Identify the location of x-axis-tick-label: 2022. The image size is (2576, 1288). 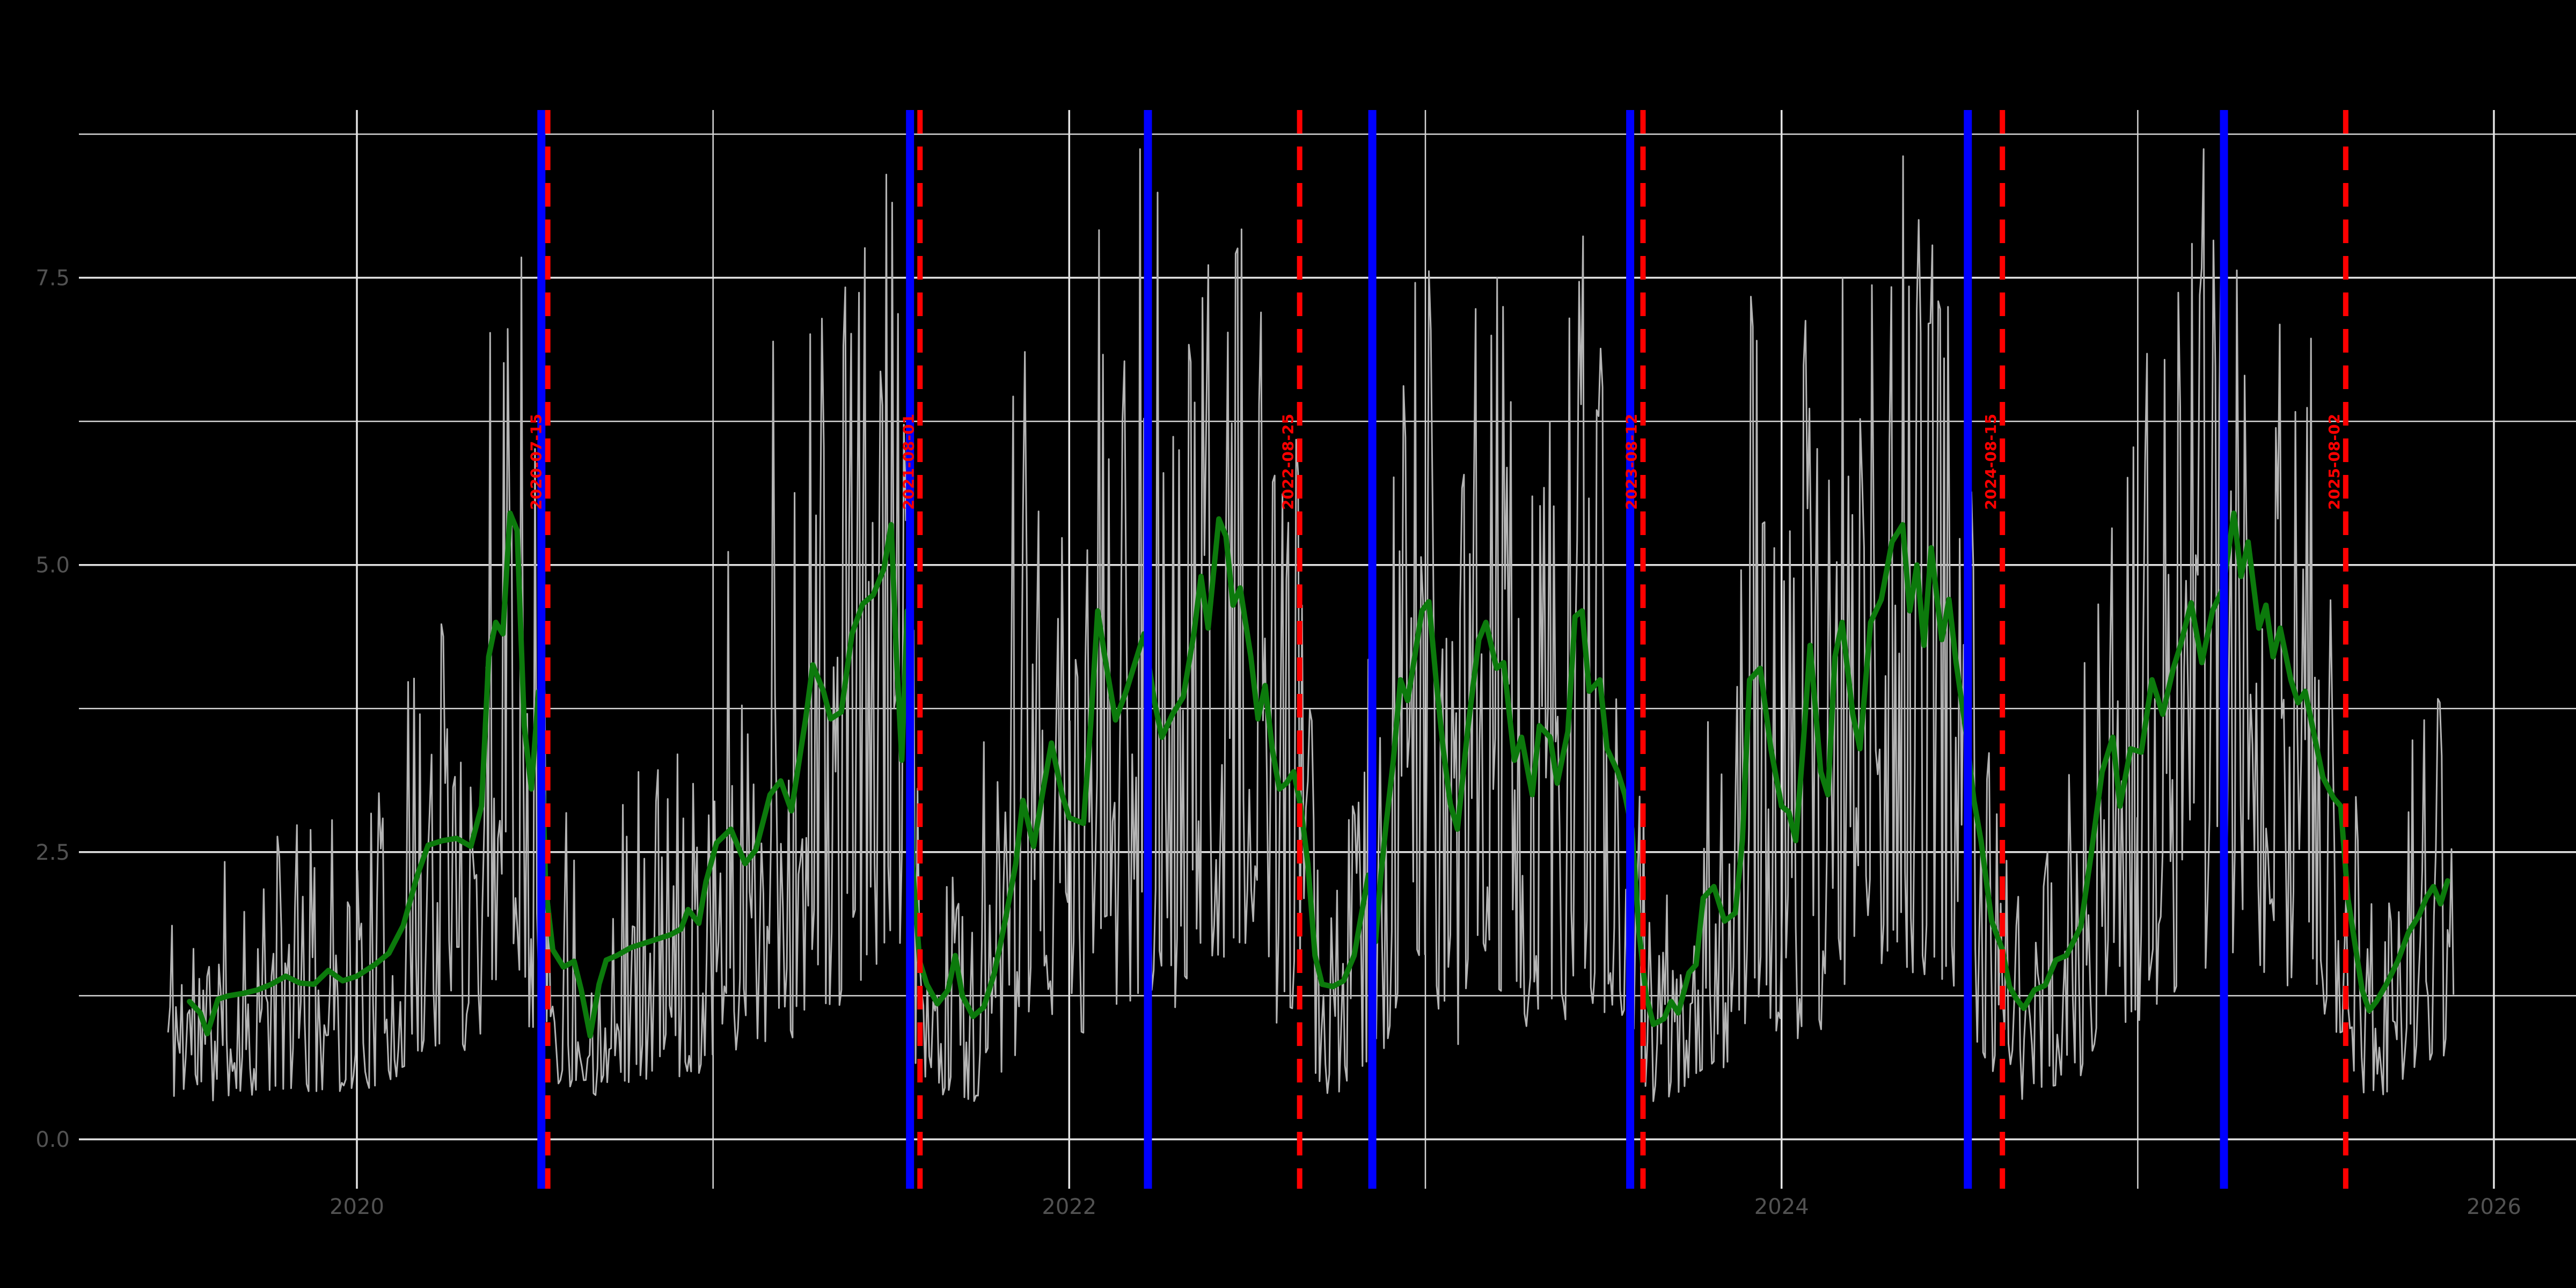
(1069, 1207).